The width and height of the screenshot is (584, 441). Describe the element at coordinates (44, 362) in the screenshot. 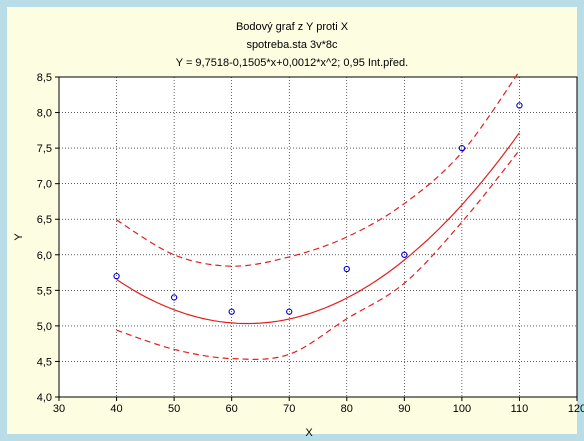

I see `y-tick-label: 4,5` at that location.